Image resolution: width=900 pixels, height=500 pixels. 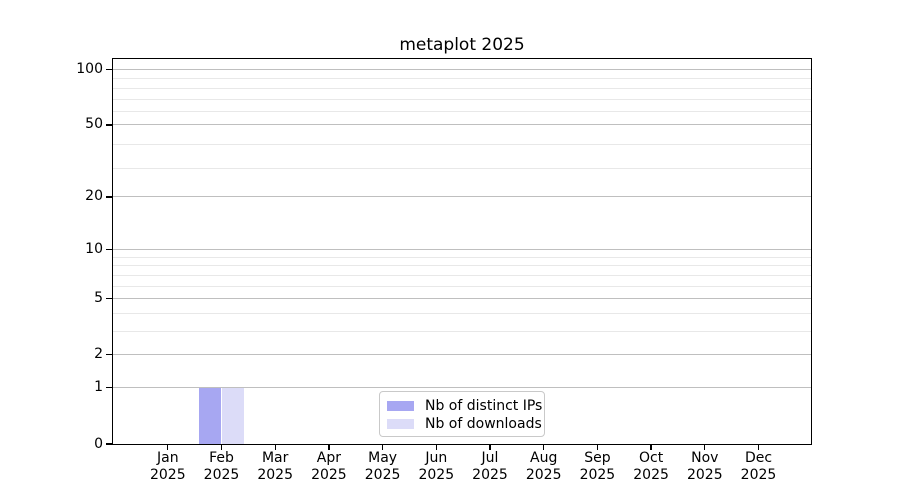 I want to click on x-tick-label: Nov 2025, so click(x=704, y=466).